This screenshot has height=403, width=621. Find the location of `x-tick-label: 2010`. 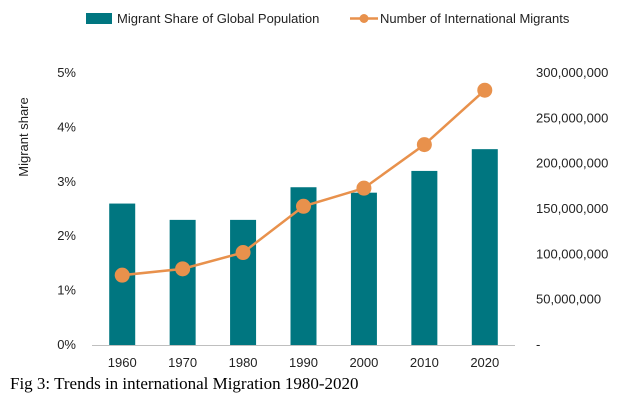

x-tick-label: 2010 is located at coordinates (424, 362).